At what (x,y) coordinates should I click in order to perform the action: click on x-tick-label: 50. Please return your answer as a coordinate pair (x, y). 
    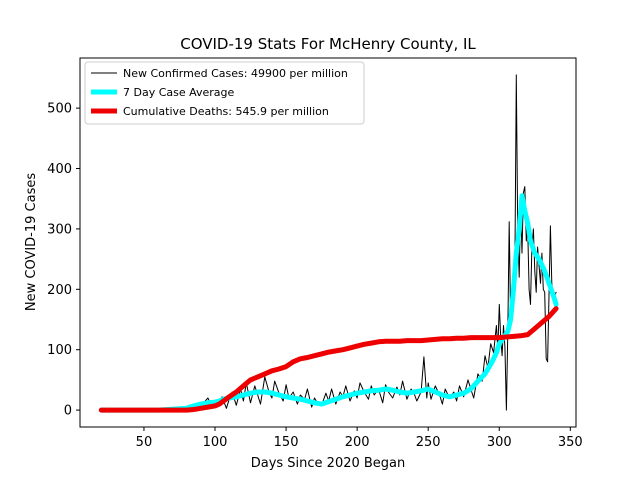
    Looking at the image, I should click on (144, 442).